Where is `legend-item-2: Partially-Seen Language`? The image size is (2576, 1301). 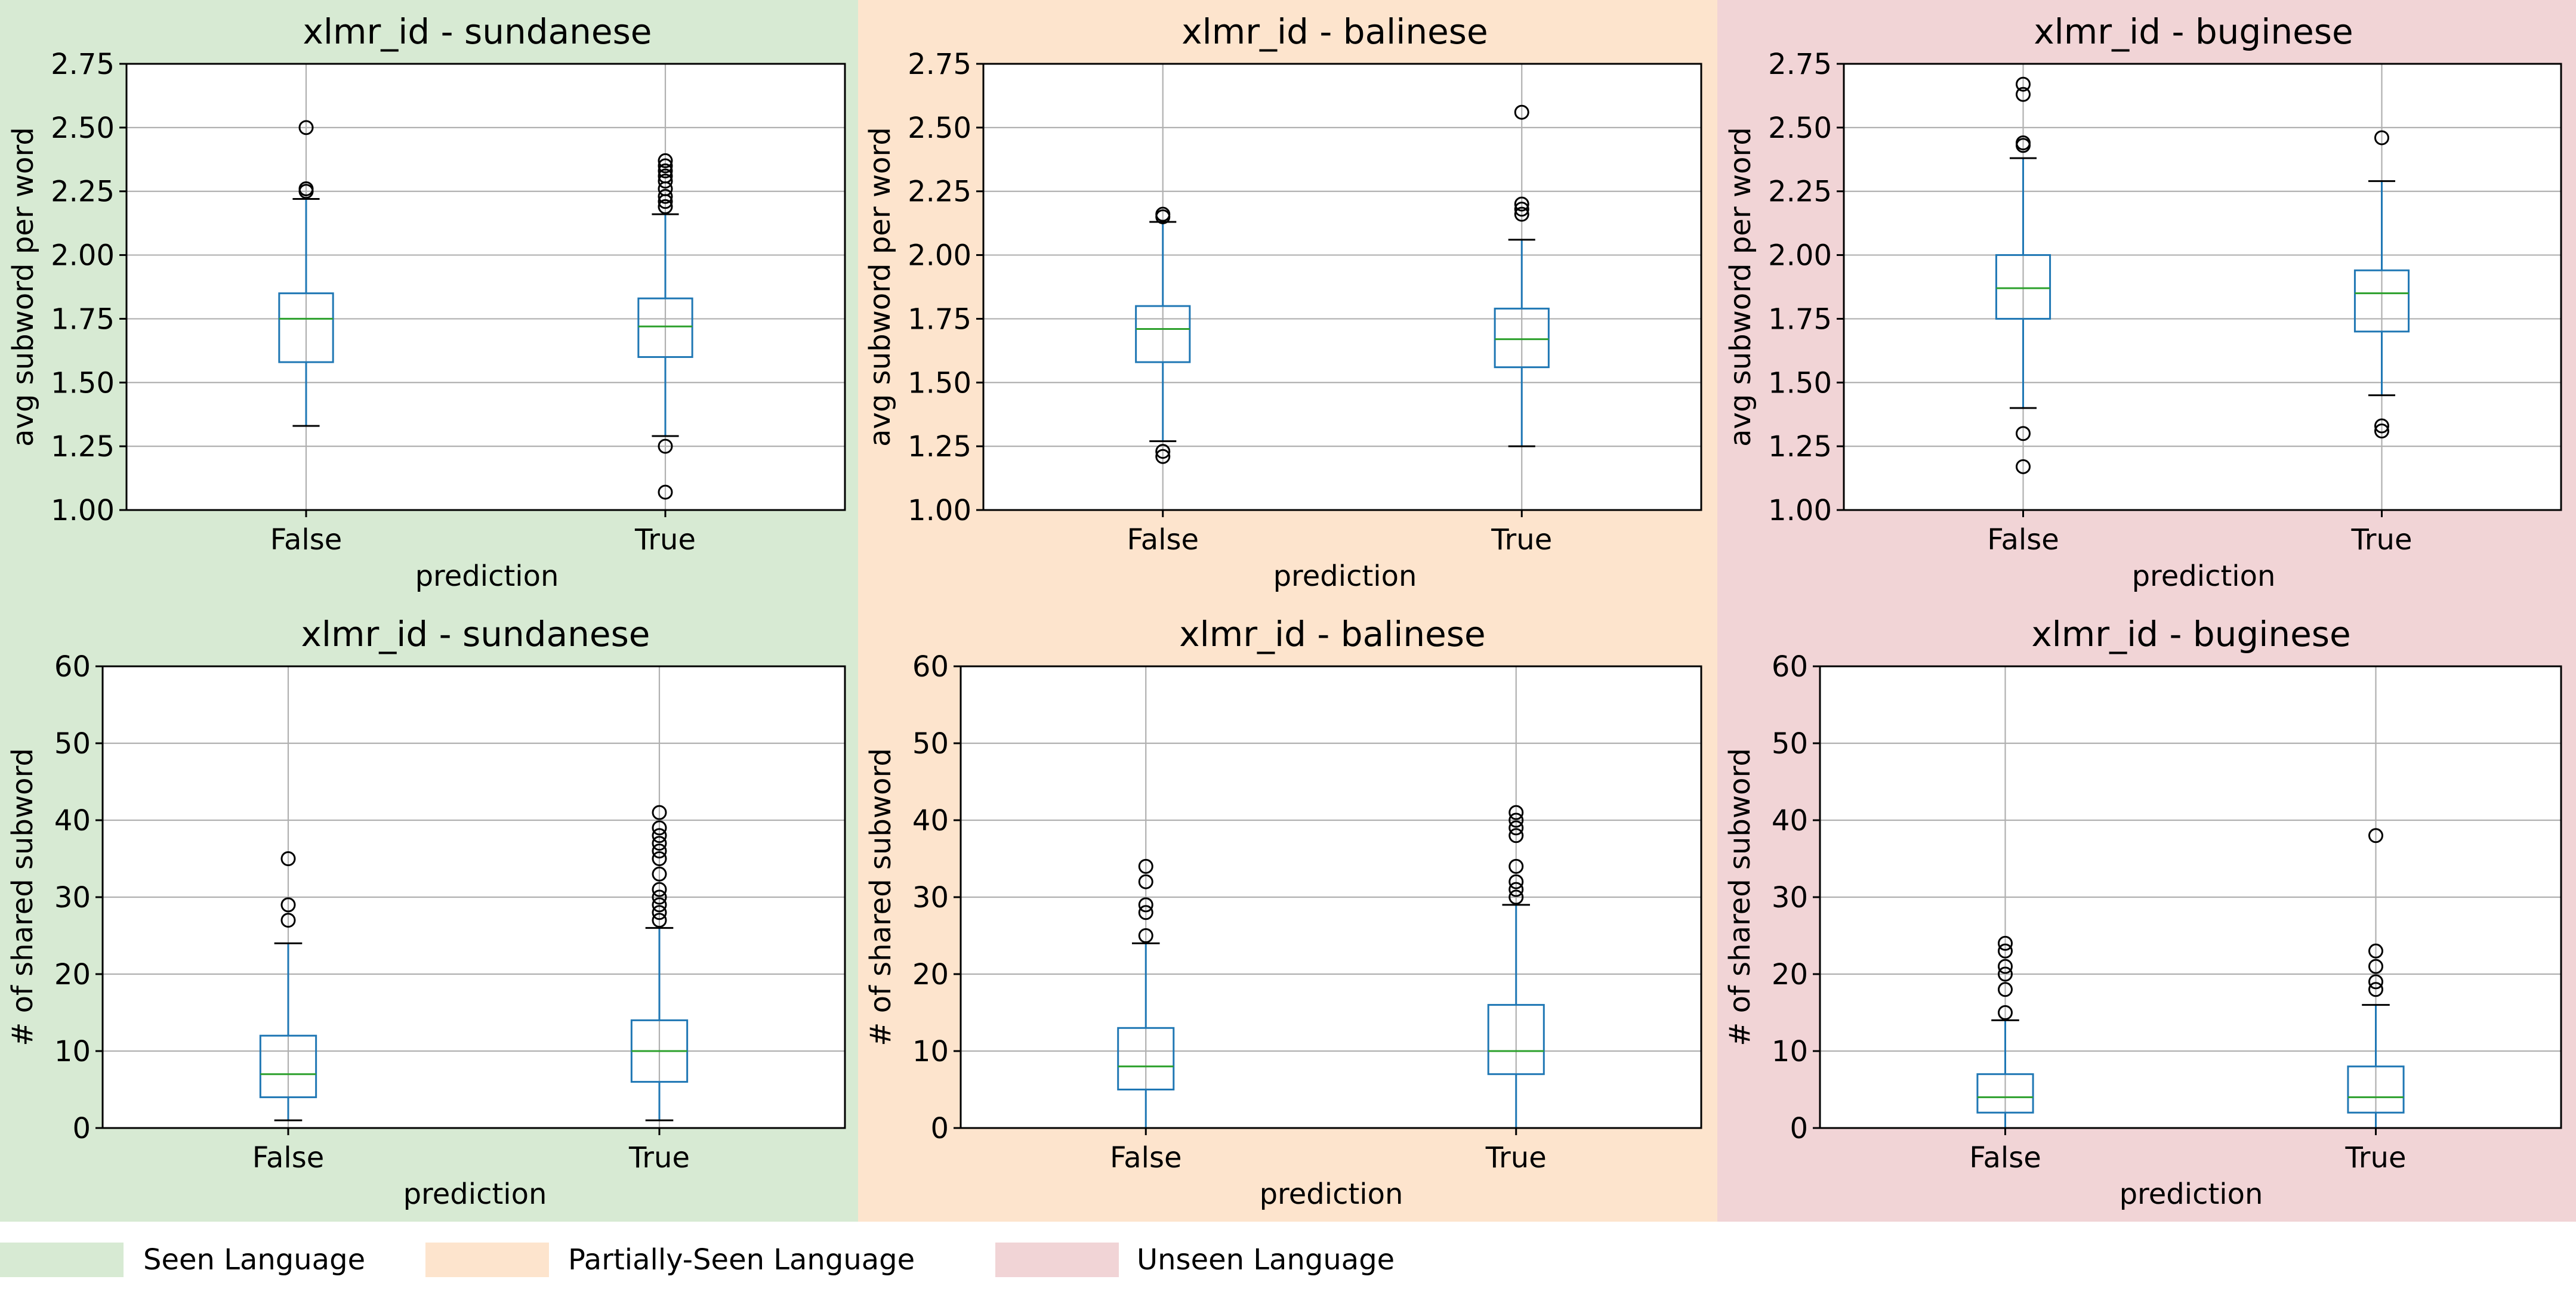 legend-item-2: Partially-Seen Language is located at coordinates (670, 1260).